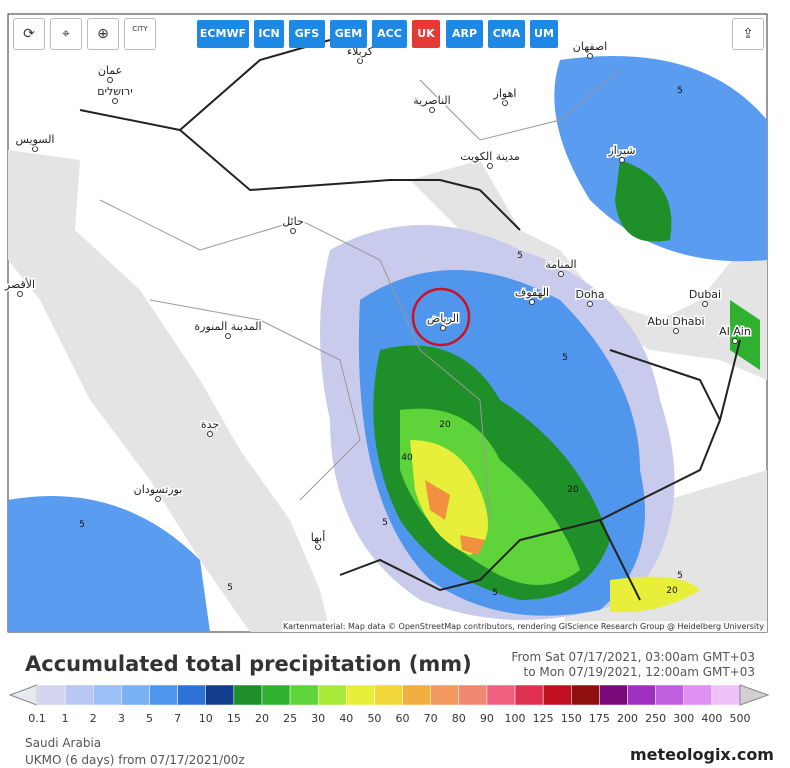 This screenshot has width=790, height=768. What do you see at coordinates (318, 537) in the screenshot?
I see `city-label: أبها` at bounding box center [318, 537].